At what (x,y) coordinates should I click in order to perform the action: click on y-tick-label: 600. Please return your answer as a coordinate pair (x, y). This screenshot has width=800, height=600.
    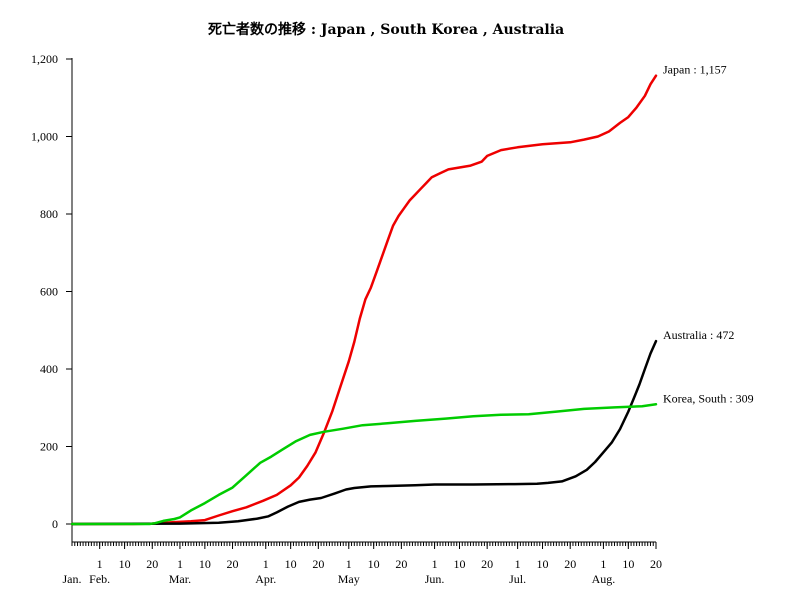
    Looking at the image, I should click on (49, 292).